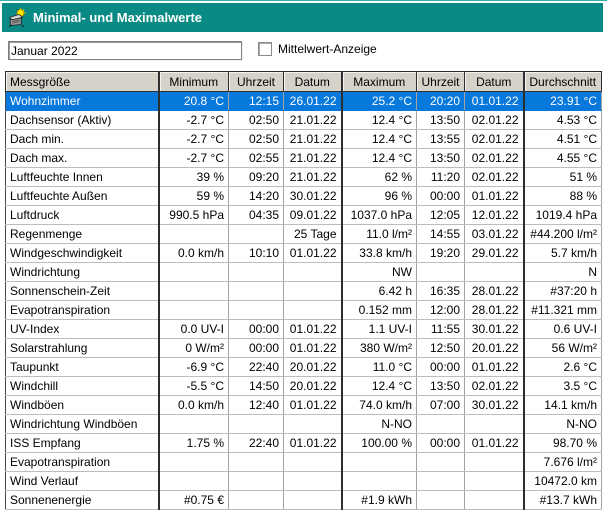 Image resolution: width=607 pixels, height=518 pixels. I want to click on measure-name-cell: Luftfeuchte Innen, so click(82, 177).